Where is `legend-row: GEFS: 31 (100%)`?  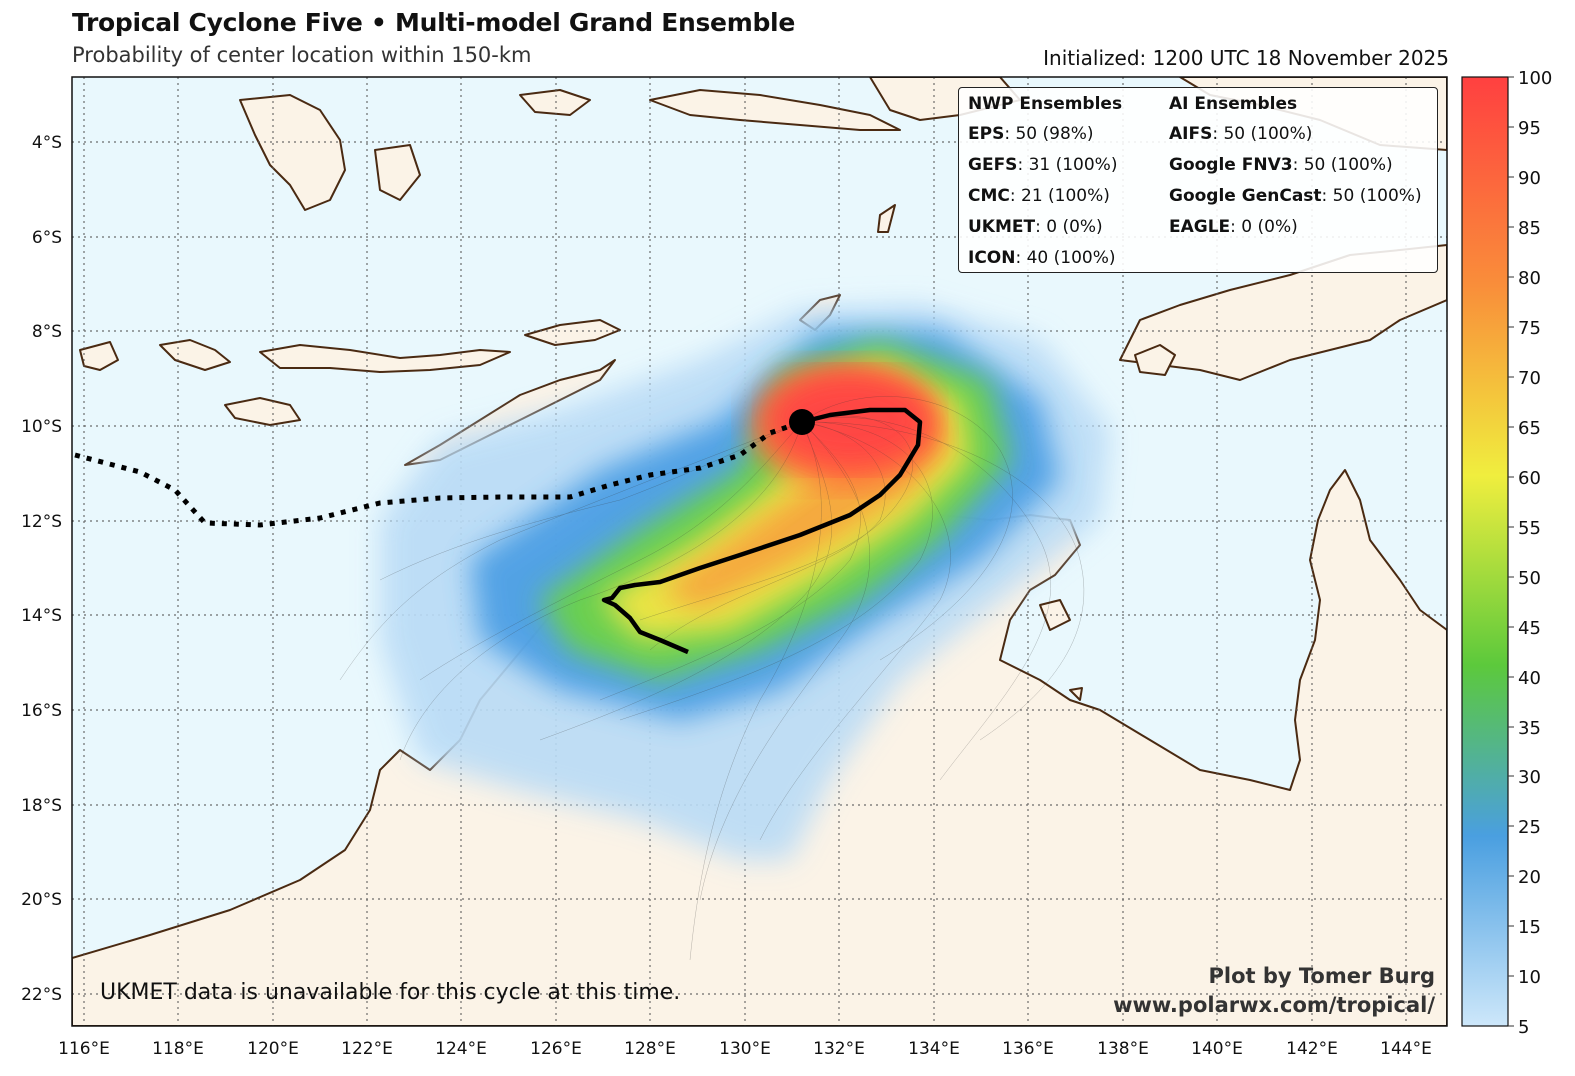 legend-row: GEFS: 31 (100%) is located at coordinates (1045, 170).